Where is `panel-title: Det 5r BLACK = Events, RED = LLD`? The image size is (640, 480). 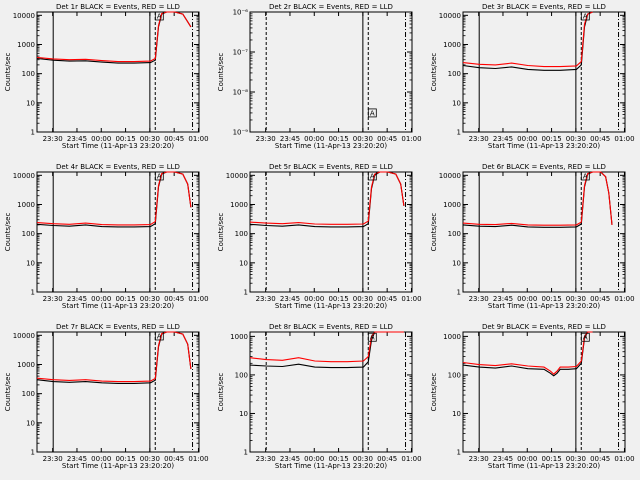 panel-title: Det 5r BLACK = Events, RED = LLD is located at coordinates (331, 167).